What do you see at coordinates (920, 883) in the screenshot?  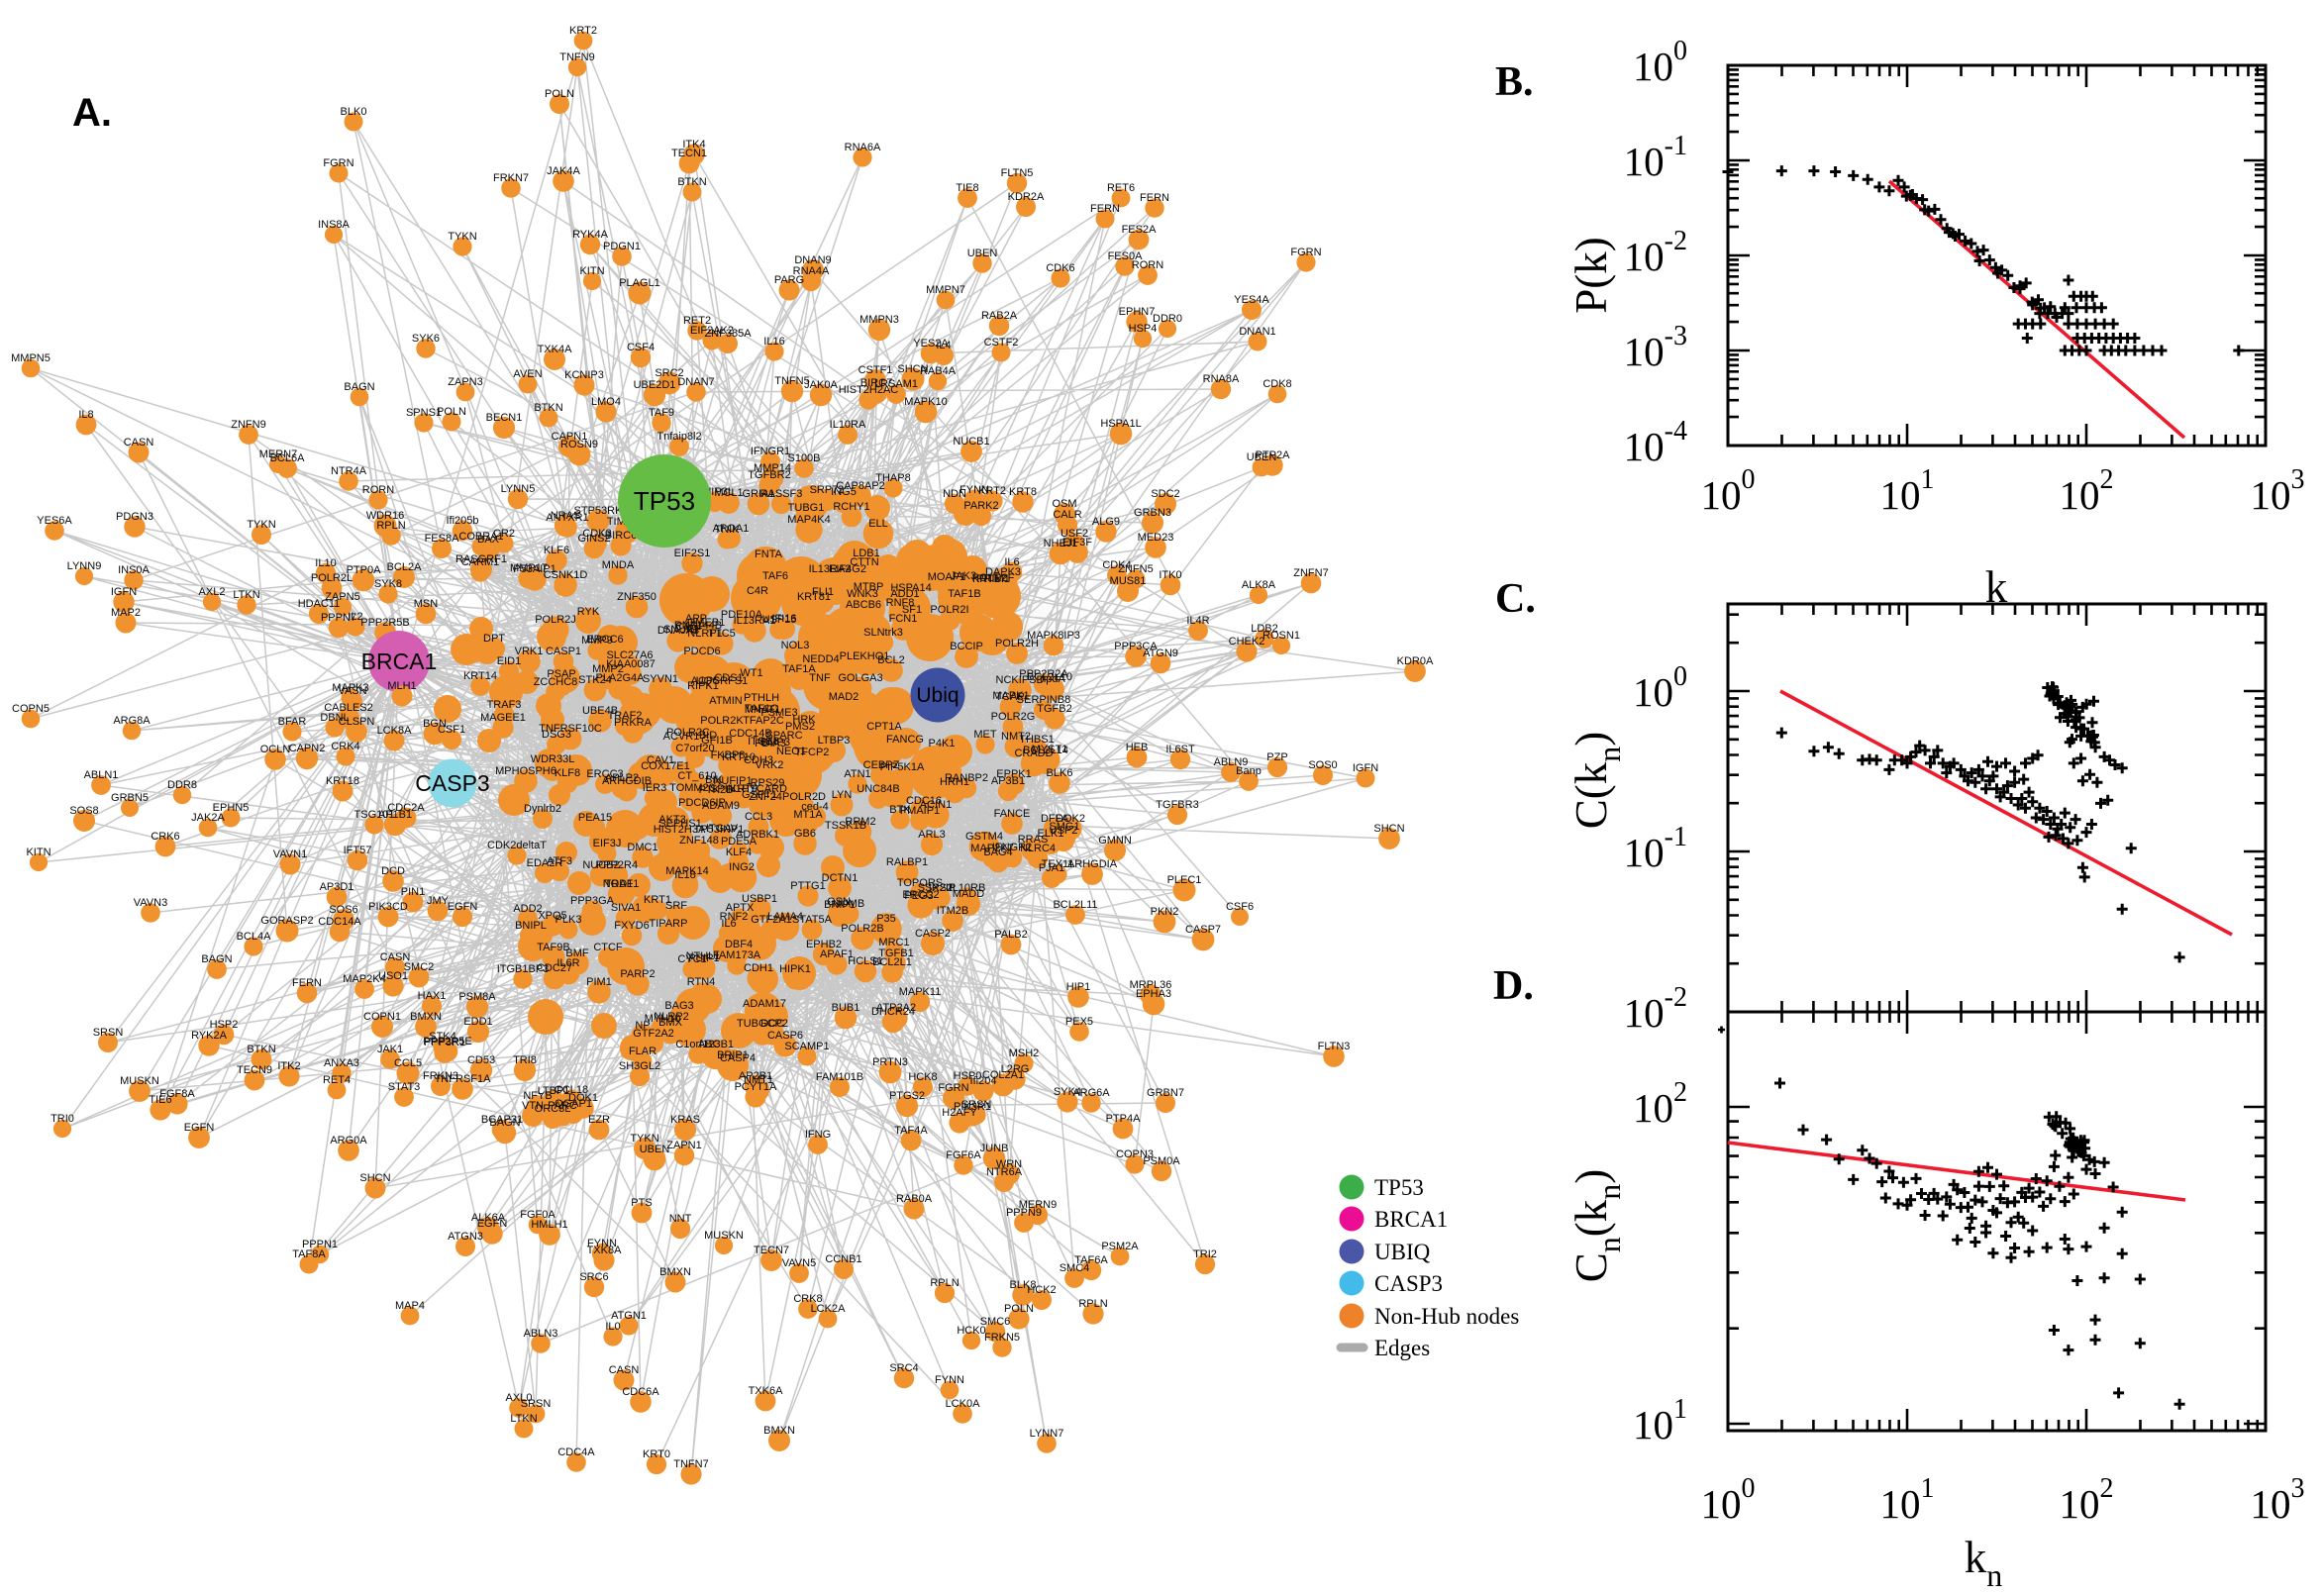 I see `svg-text: TOPORS` at bounding box center [920, 883].